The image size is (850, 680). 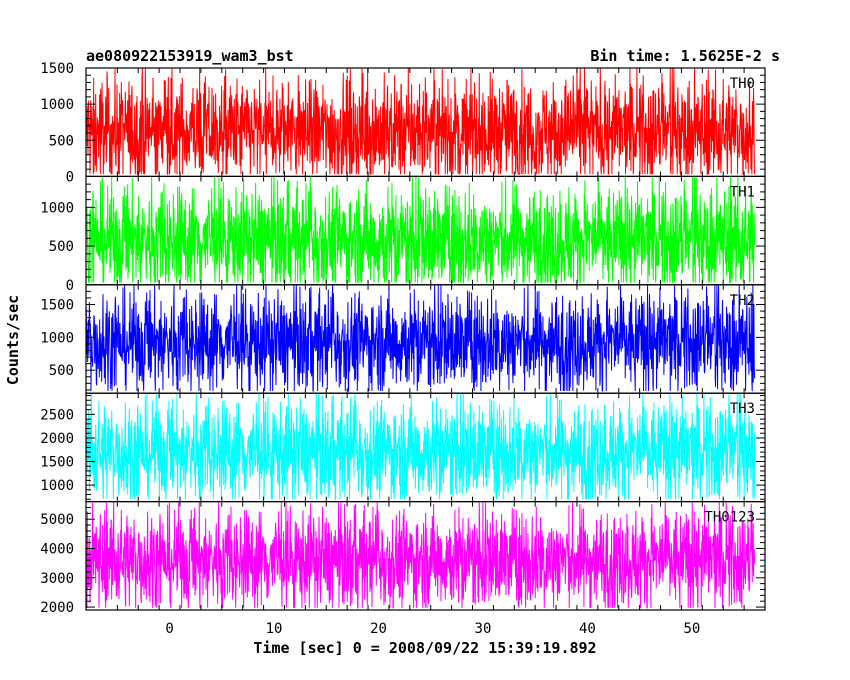 I want to click on panel-label: TH0123, so click(x=729, y=518).